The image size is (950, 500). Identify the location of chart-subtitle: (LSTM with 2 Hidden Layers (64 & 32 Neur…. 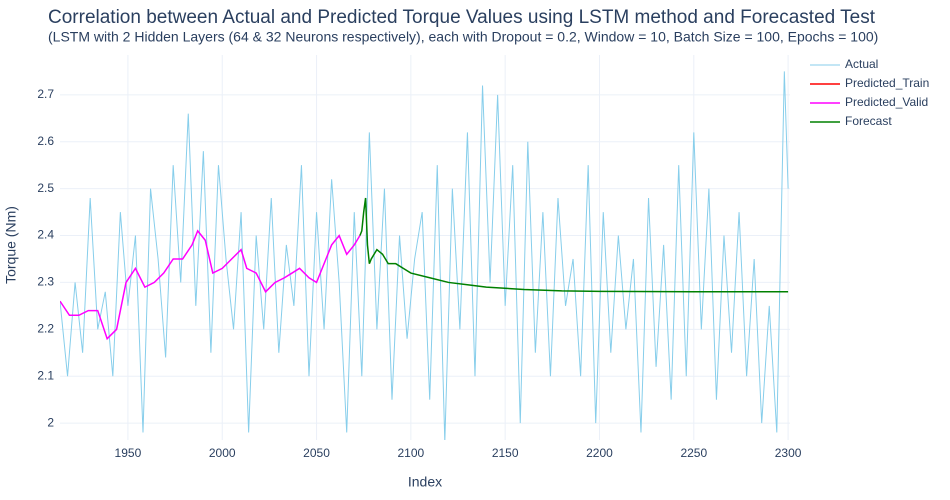
(463, 37).